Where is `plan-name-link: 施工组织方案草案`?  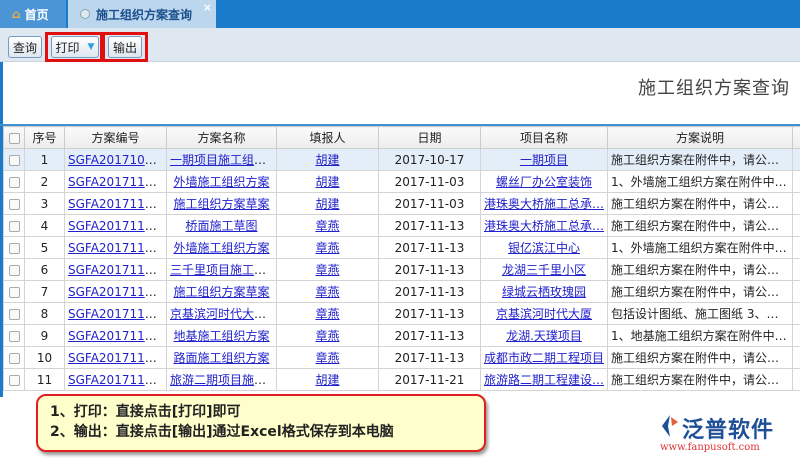
plan-name-link: 施工组织方案草案 is located at coordinates (221, 204).